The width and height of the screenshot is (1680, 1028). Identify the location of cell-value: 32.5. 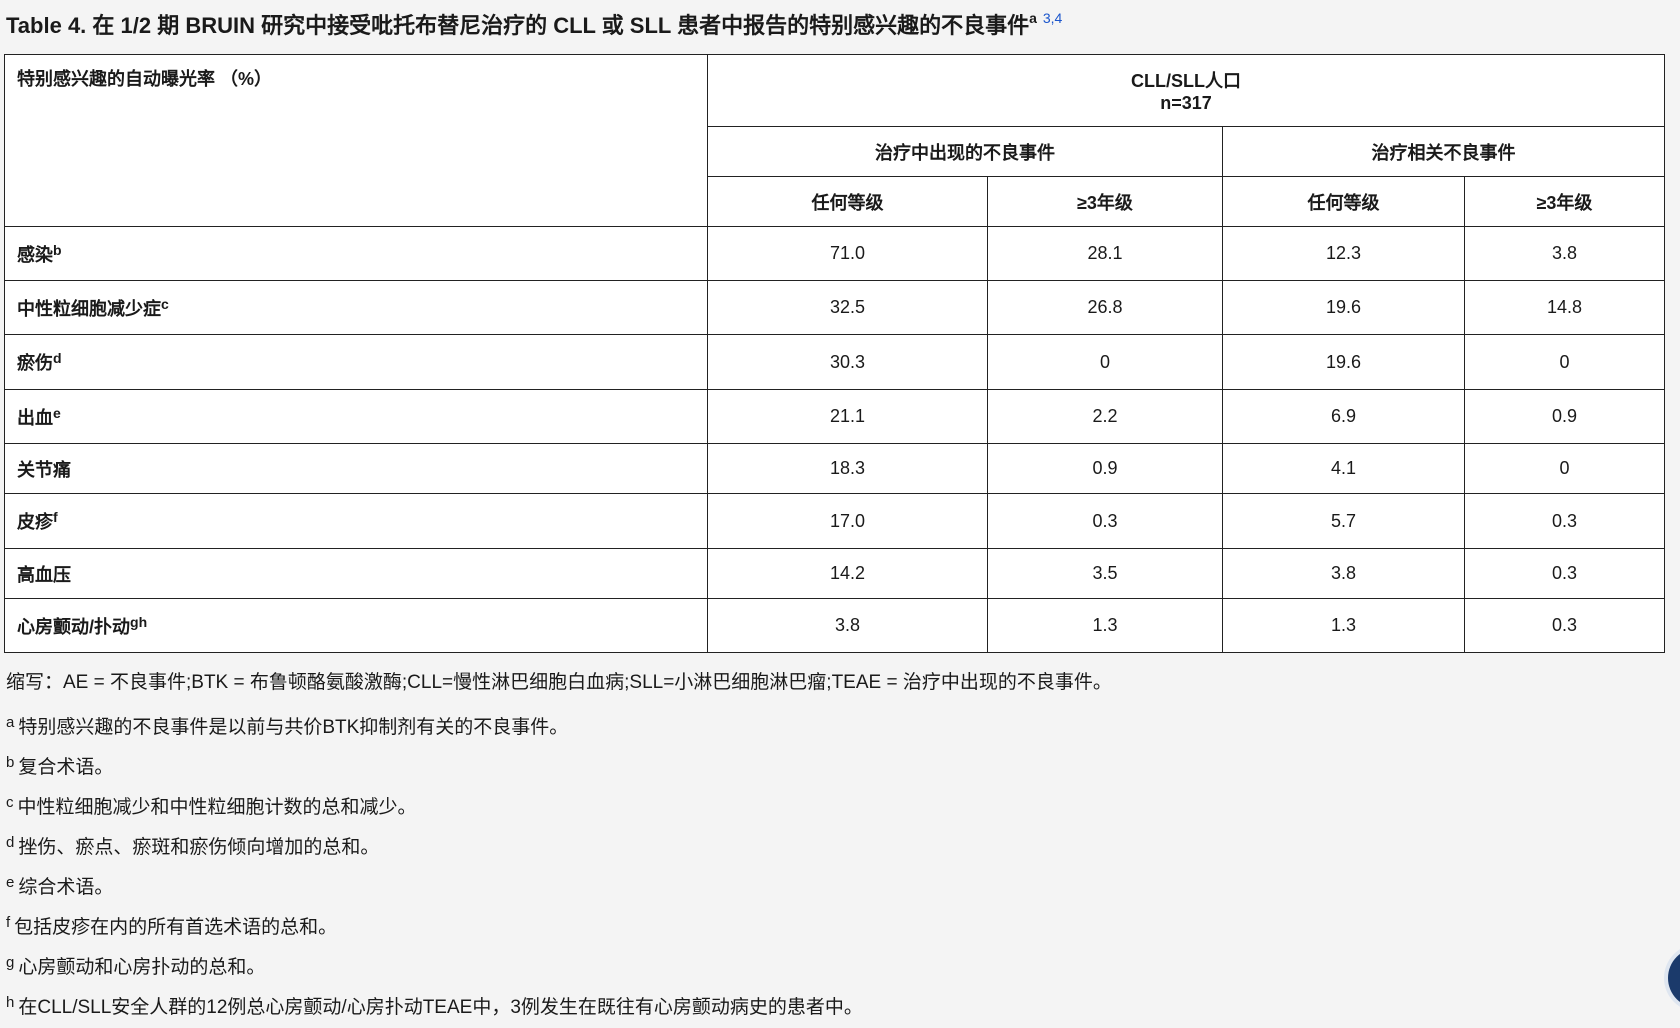
(847, 307).